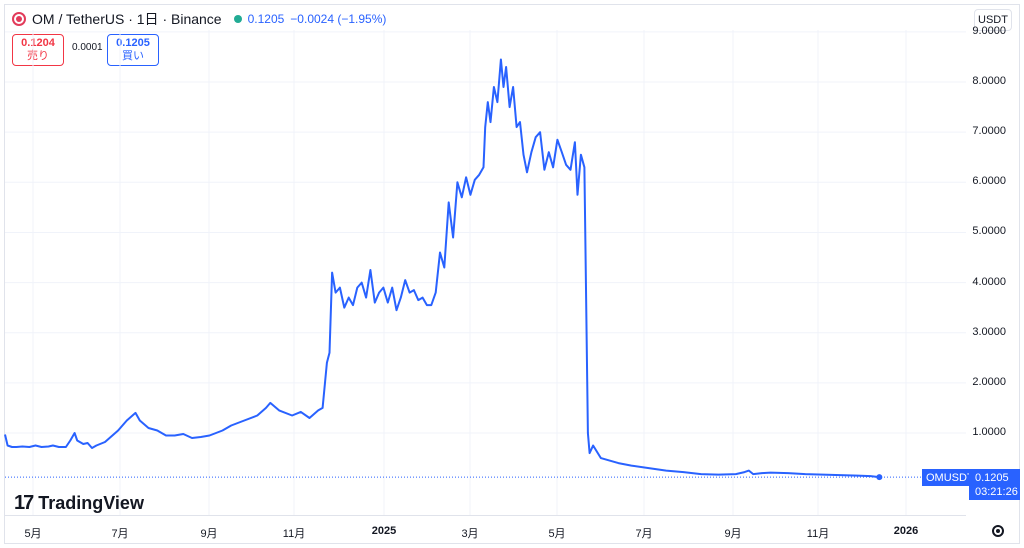  I want to click on current-price: 0.1205, so click(266, 19).